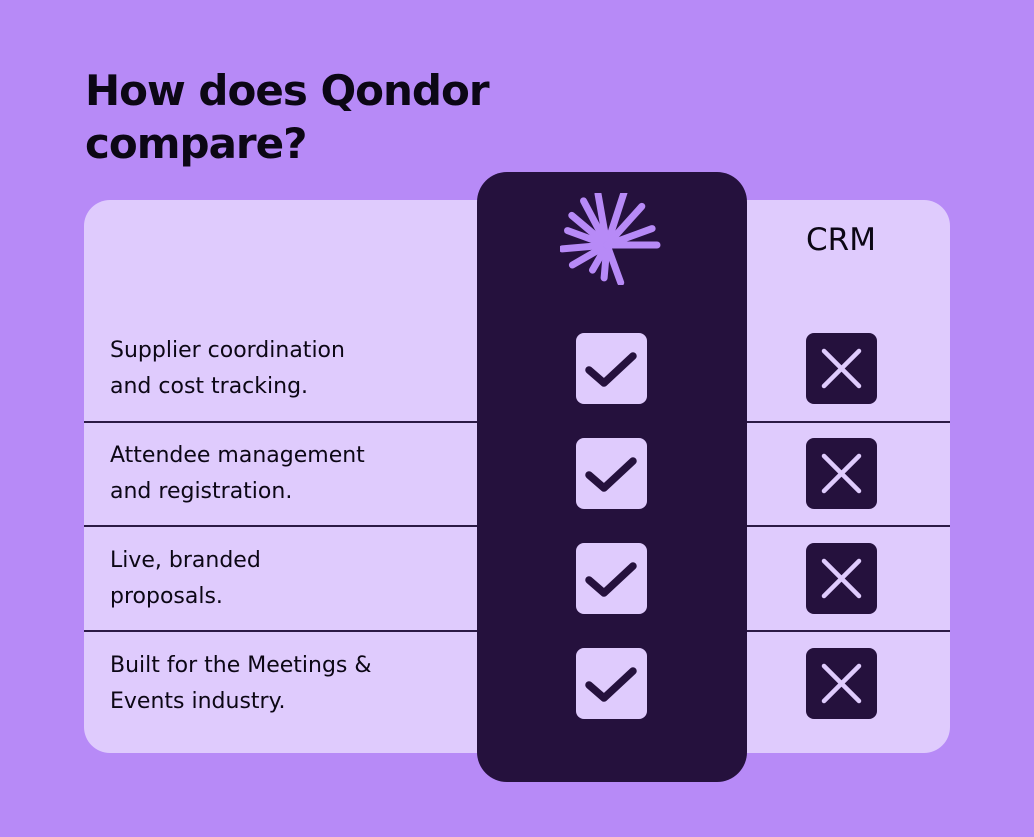  I want to click on feature-label: Live, branded proposals., so click(185, 578).